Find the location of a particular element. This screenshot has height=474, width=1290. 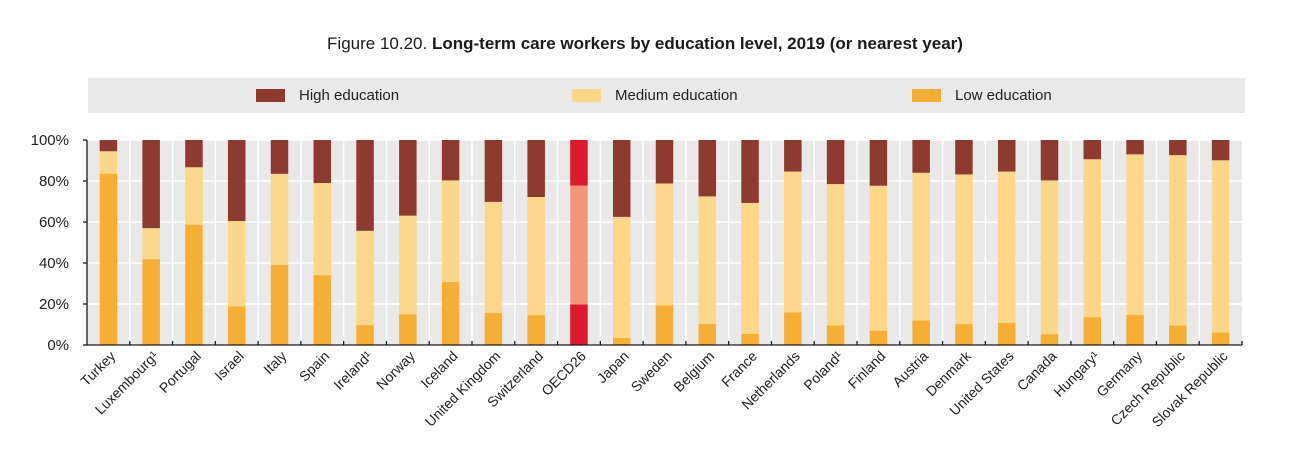

x-tick-label: OECD26 is located at coordinates (563, 373).